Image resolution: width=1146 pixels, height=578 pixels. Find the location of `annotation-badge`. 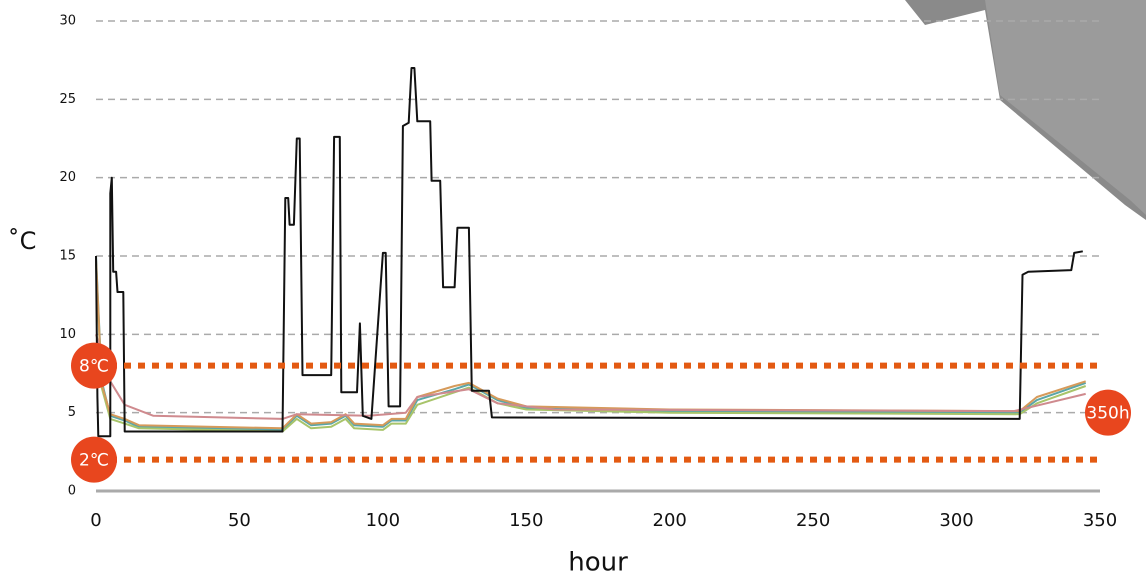

annotation-badge is located at coordinates (1108, 412).